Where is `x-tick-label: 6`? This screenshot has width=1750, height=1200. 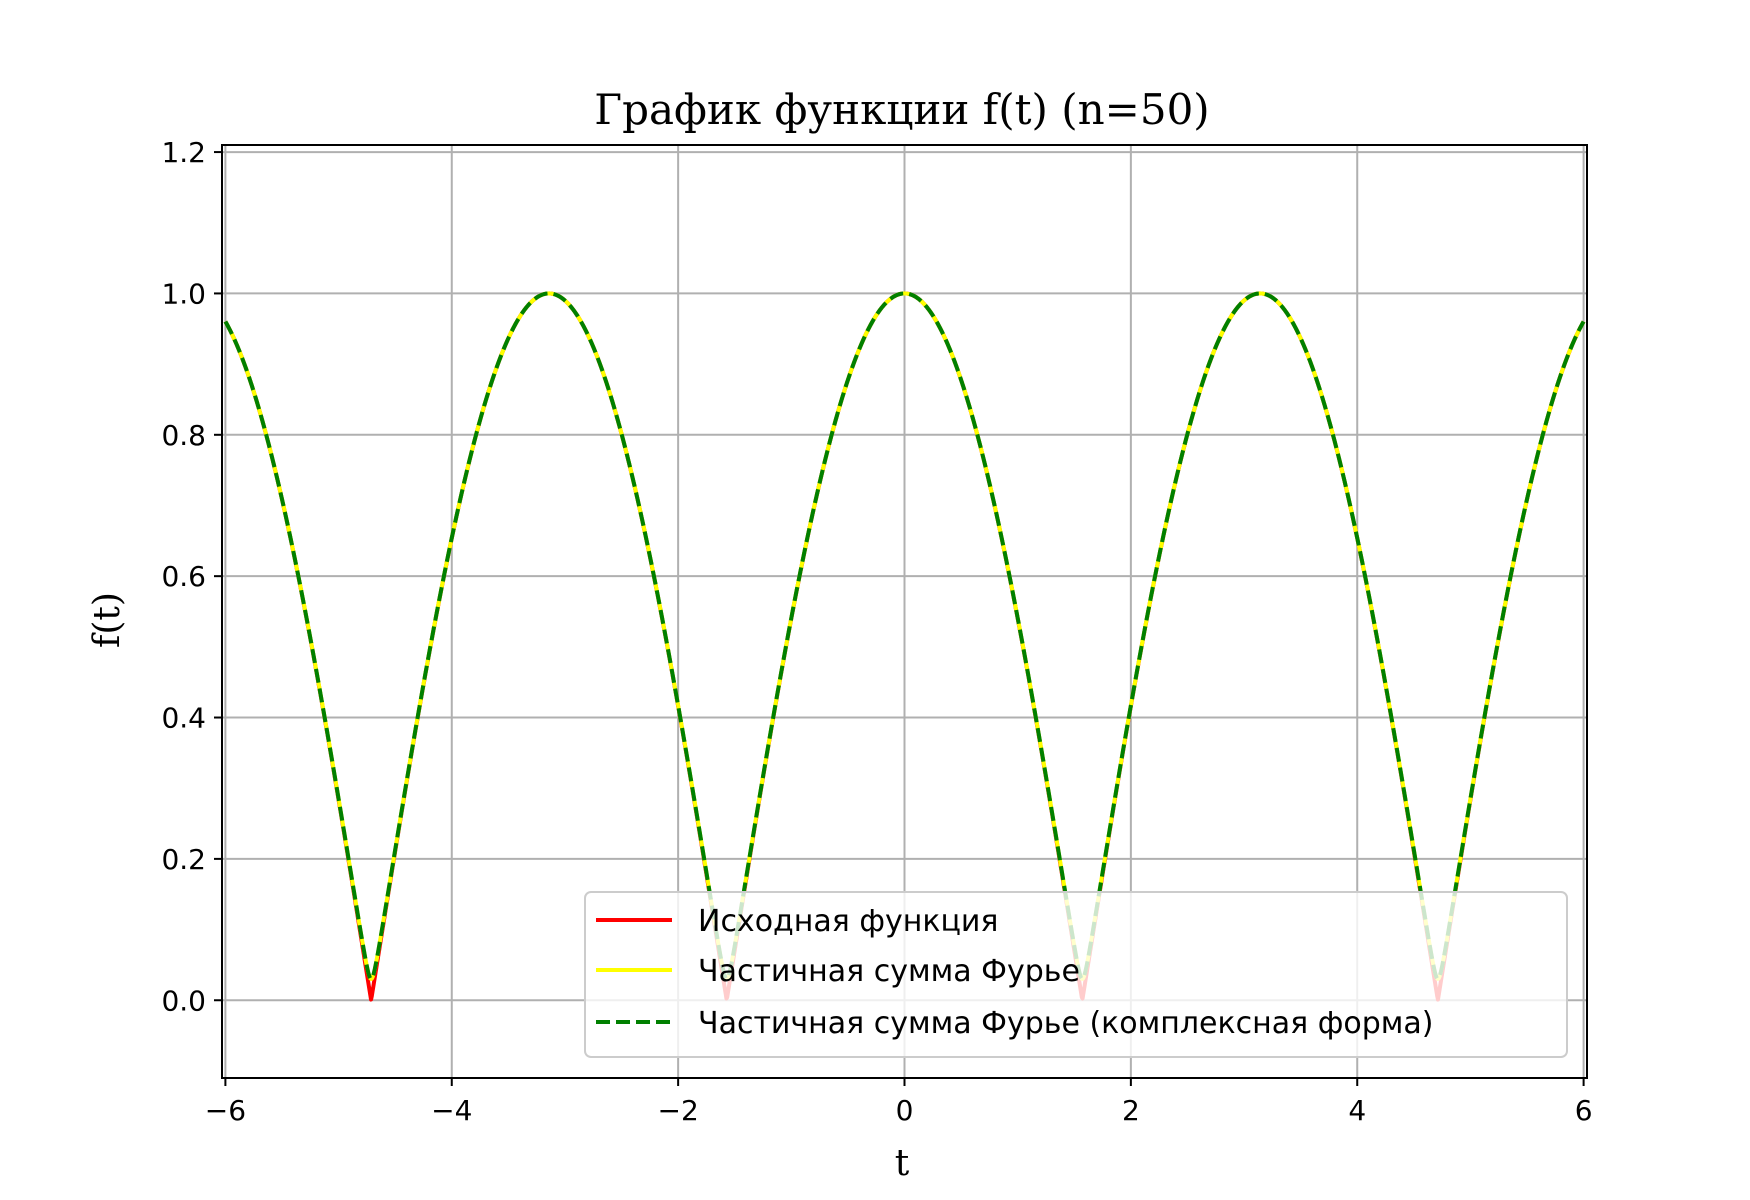
x-tick-label: 6 is located at coordinates (1584, 1110).